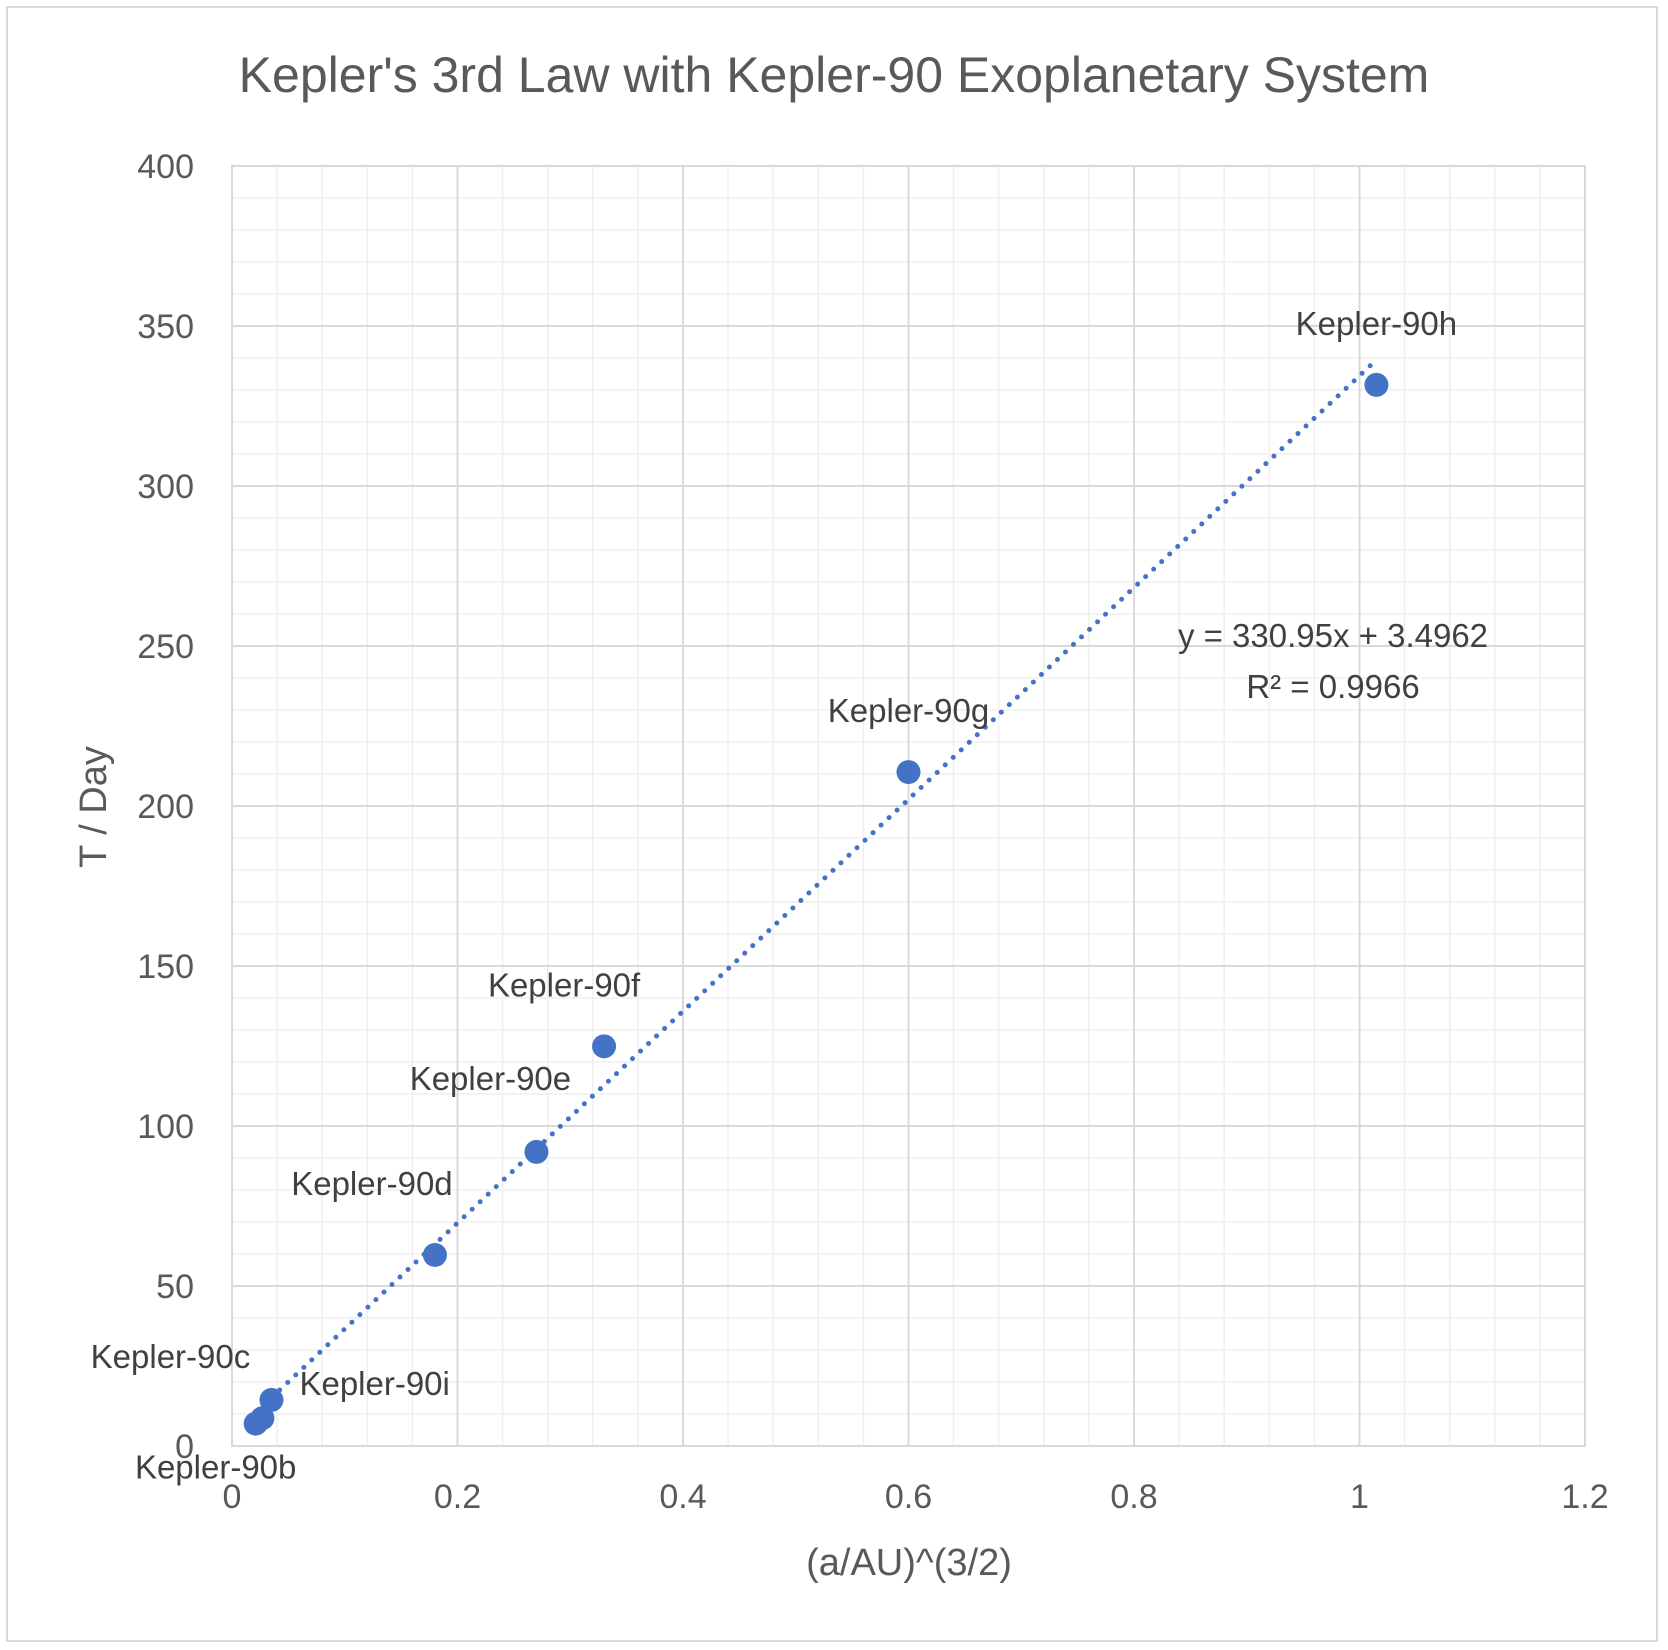 This screenshot has width=1668, height=1650. I want to click on point-label: Kepler-90d, so click(371, 1183).